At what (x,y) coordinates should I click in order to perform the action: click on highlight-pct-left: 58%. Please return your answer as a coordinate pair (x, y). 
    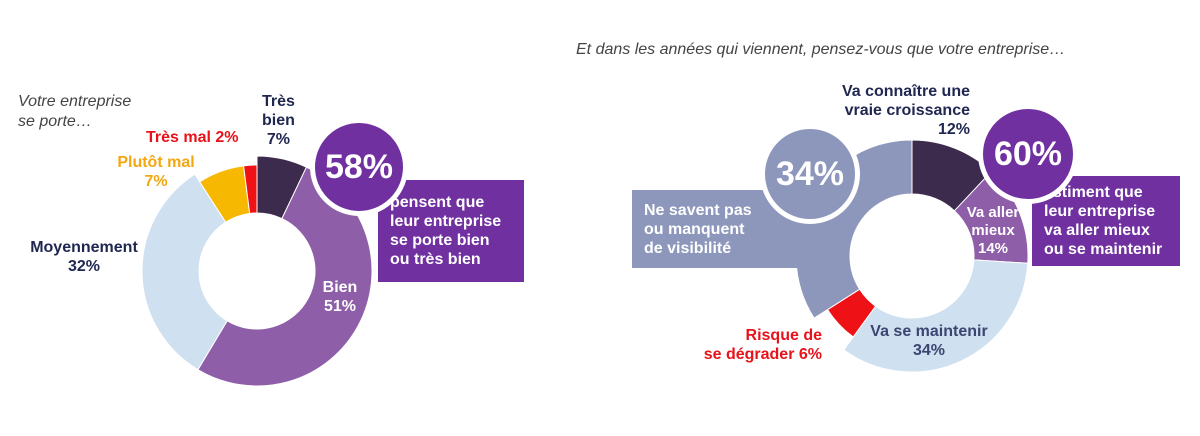
    Looking at the image, I should click on (359, 167).